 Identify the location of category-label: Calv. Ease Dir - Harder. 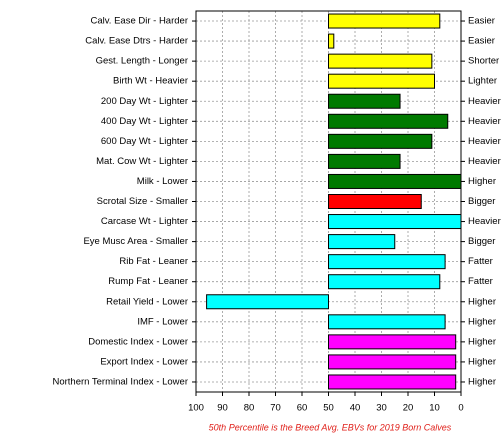
(140, 21).